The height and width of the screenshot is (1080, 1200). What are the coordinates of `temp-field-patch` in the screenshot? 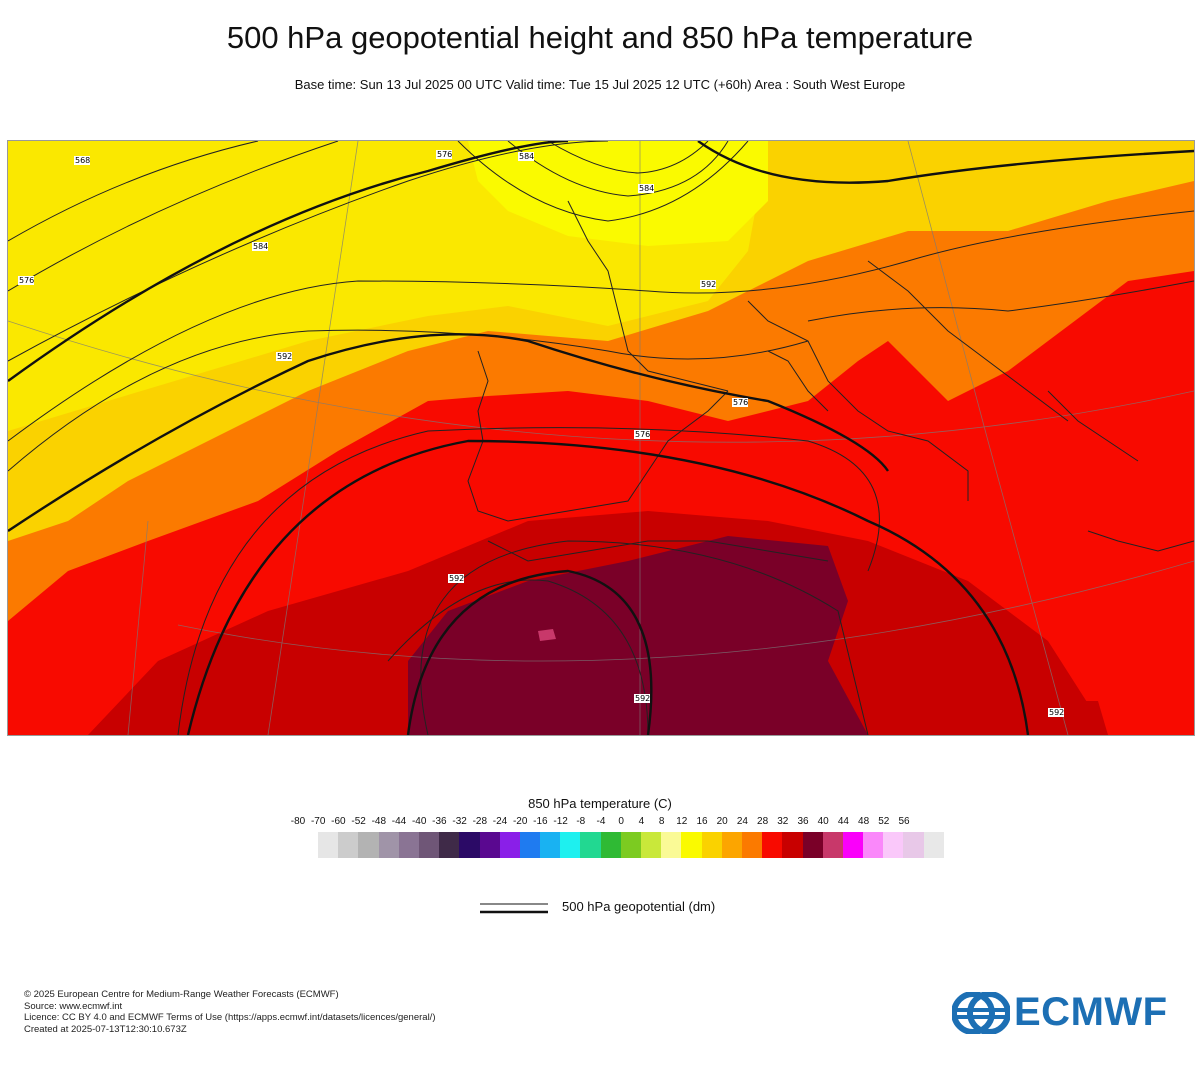 It's located at (1083, 718).